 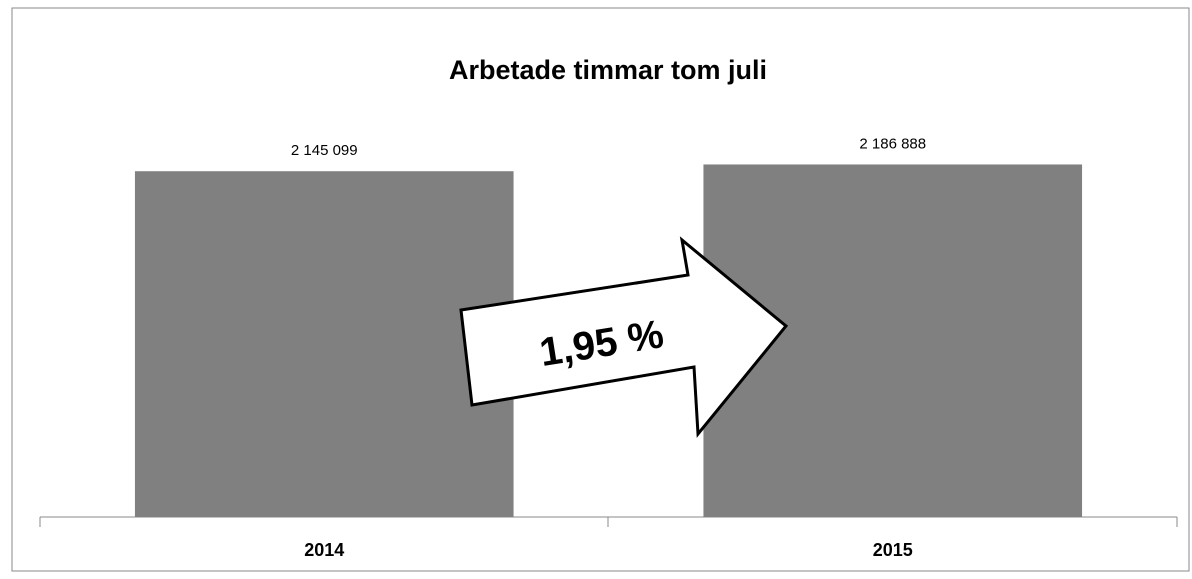 I want to click on x-tick-label: 2014, so click(x=324, y=550).